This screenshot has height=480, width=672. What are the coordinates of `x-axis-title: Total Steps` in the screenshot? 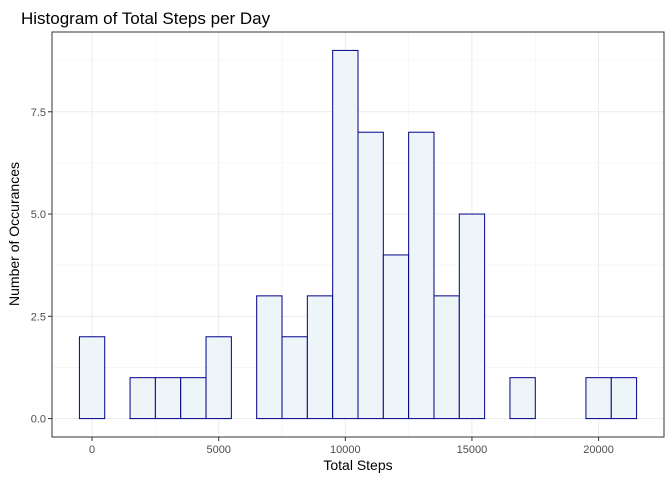 It's located at (357, 465).